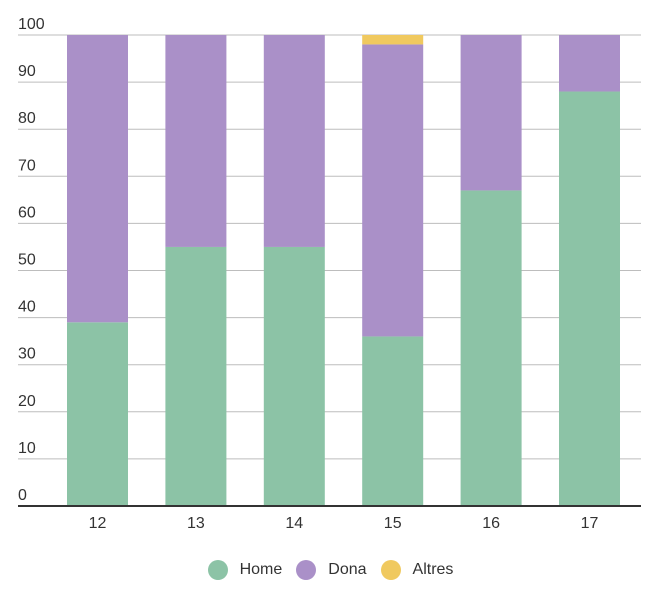 This screenshot has width=661, height=599. I want to click on y-tick-label: 100, so click(31, 24).